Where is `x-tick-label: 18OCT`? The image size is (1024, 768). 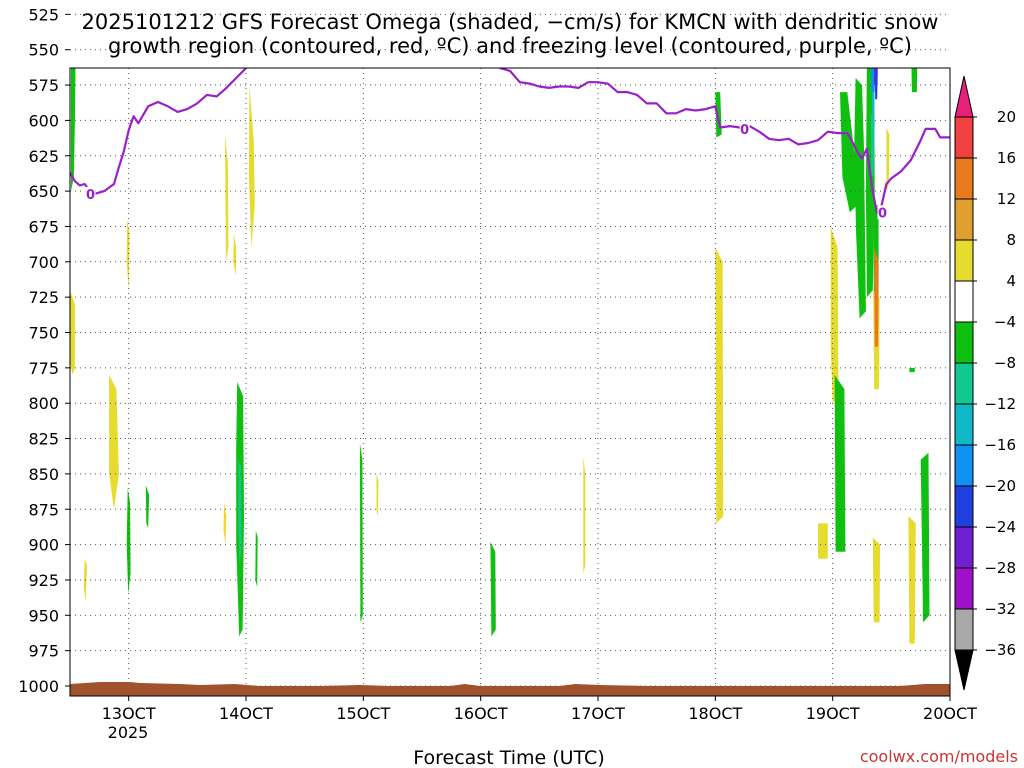 x-tick-label: 18OCT is located at coordinates (715, 713).